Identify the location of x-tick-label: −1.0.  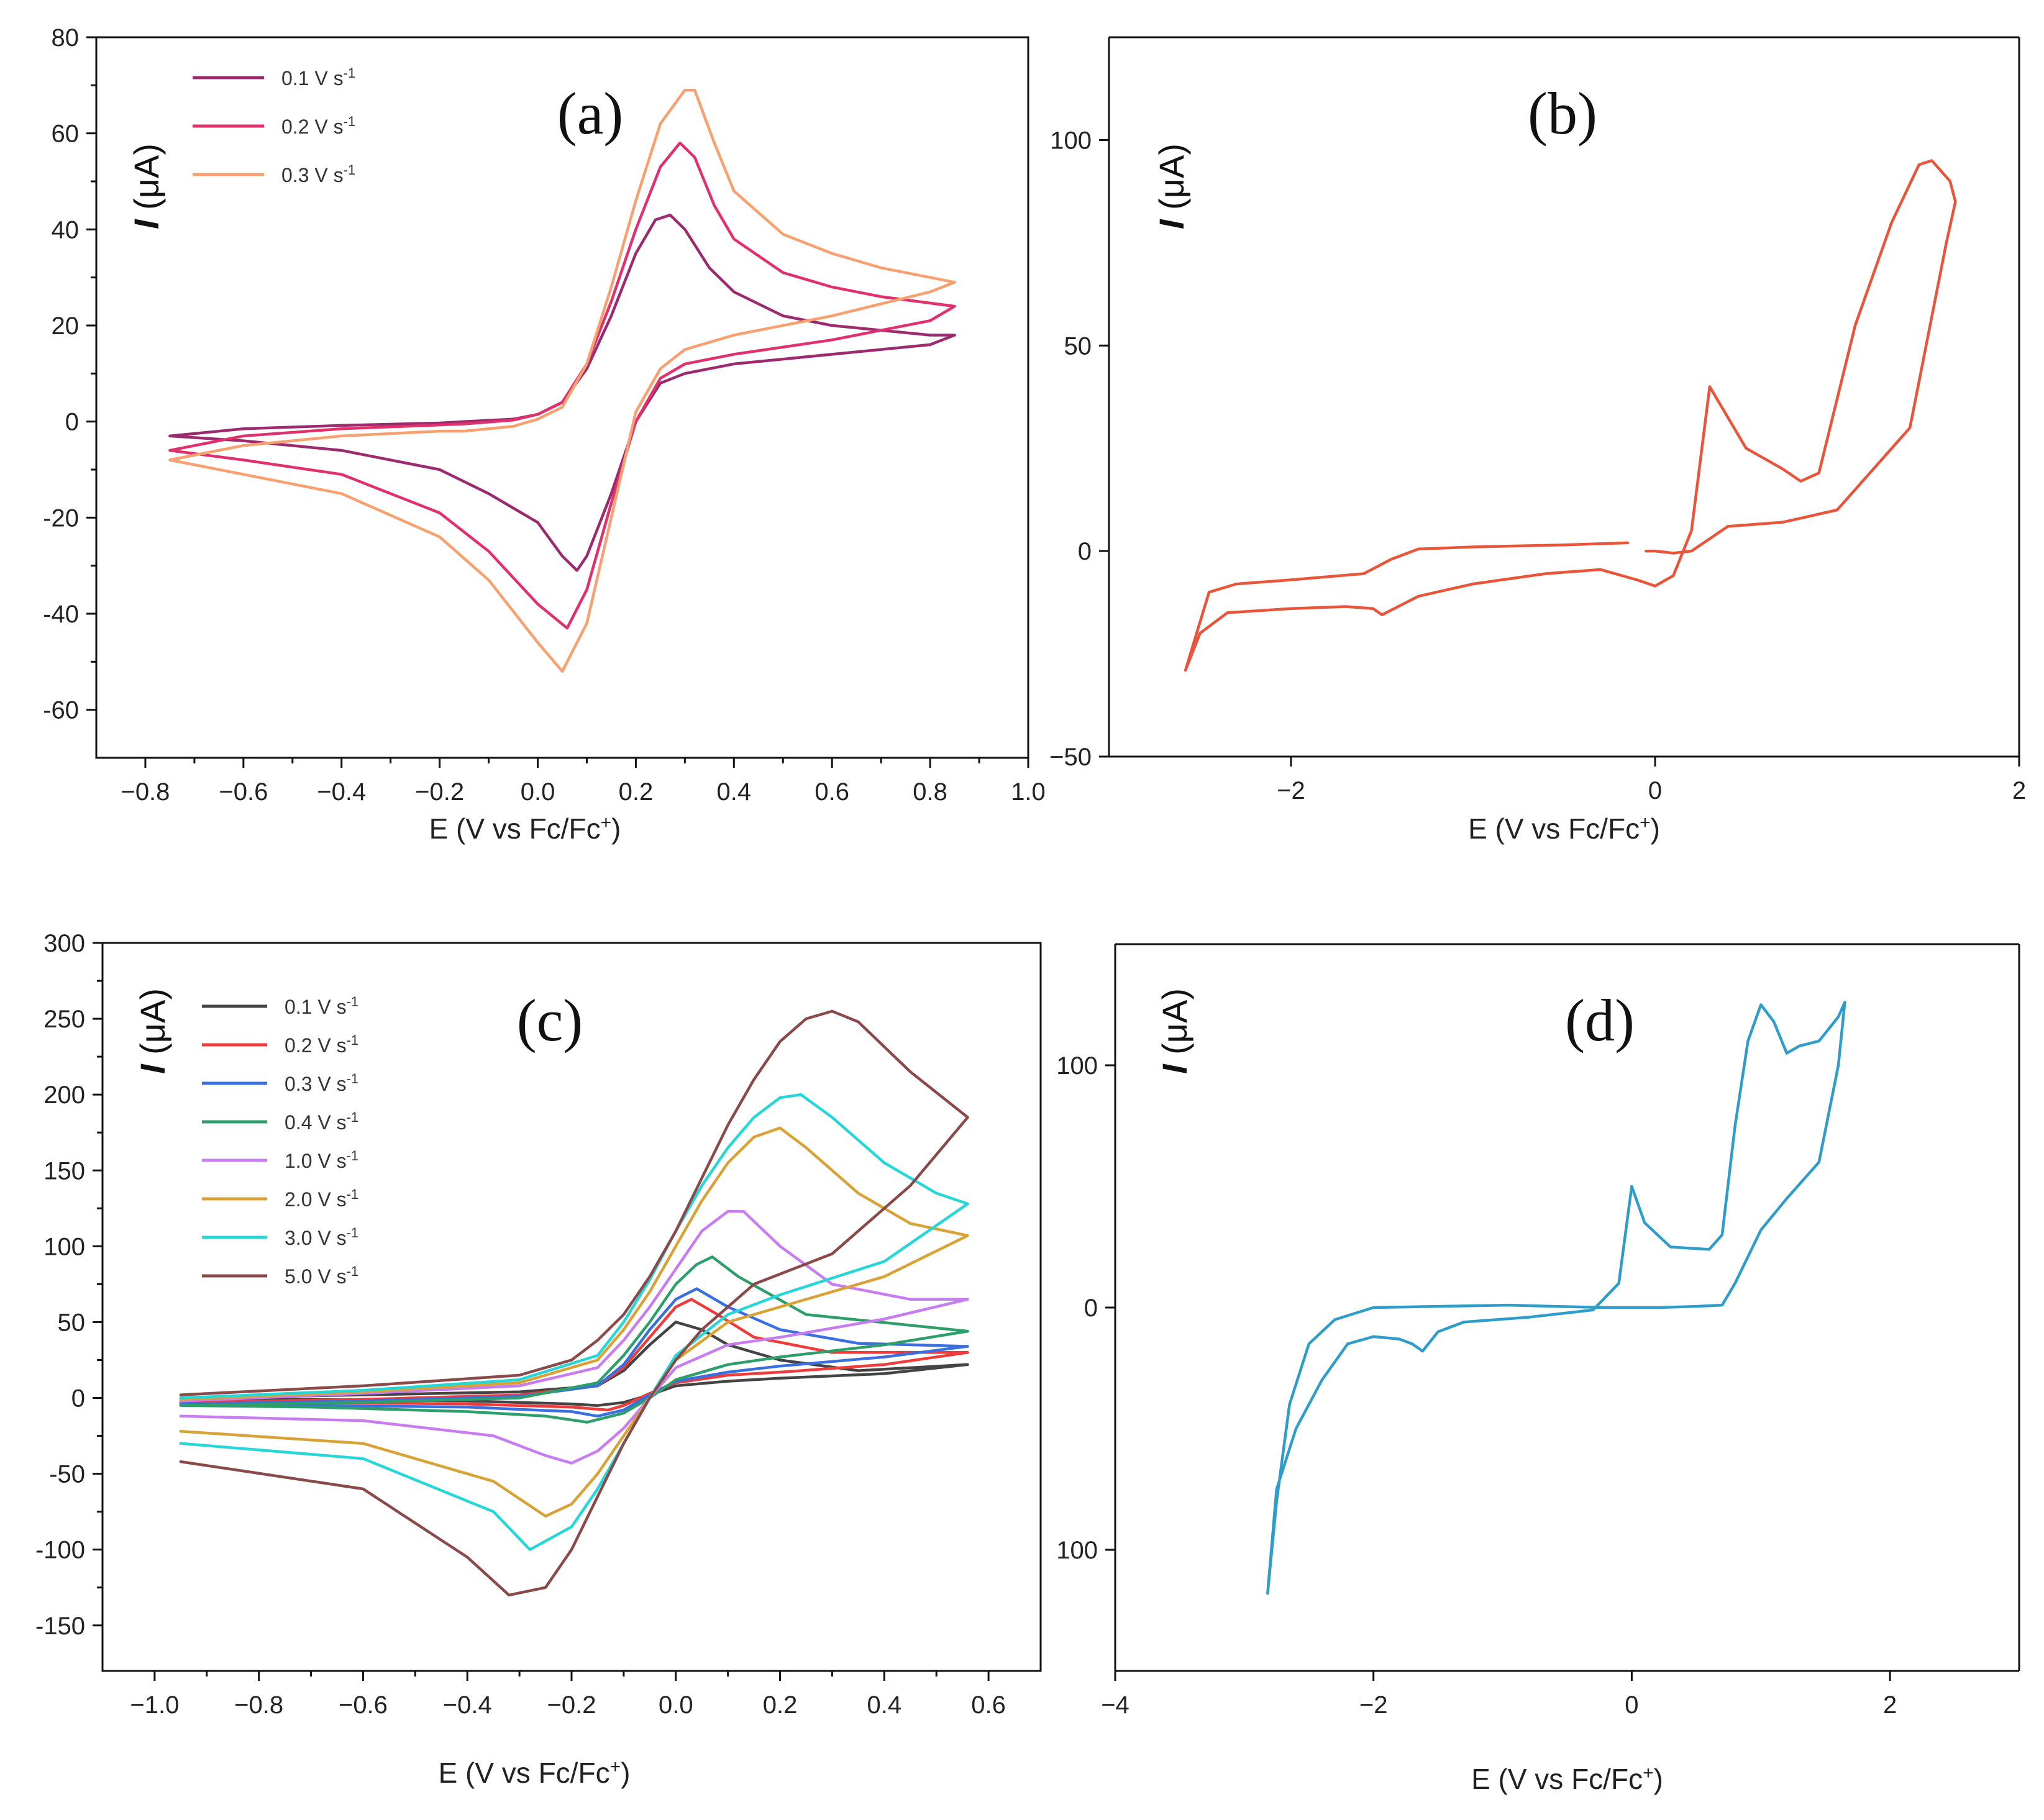
(154, 1705).